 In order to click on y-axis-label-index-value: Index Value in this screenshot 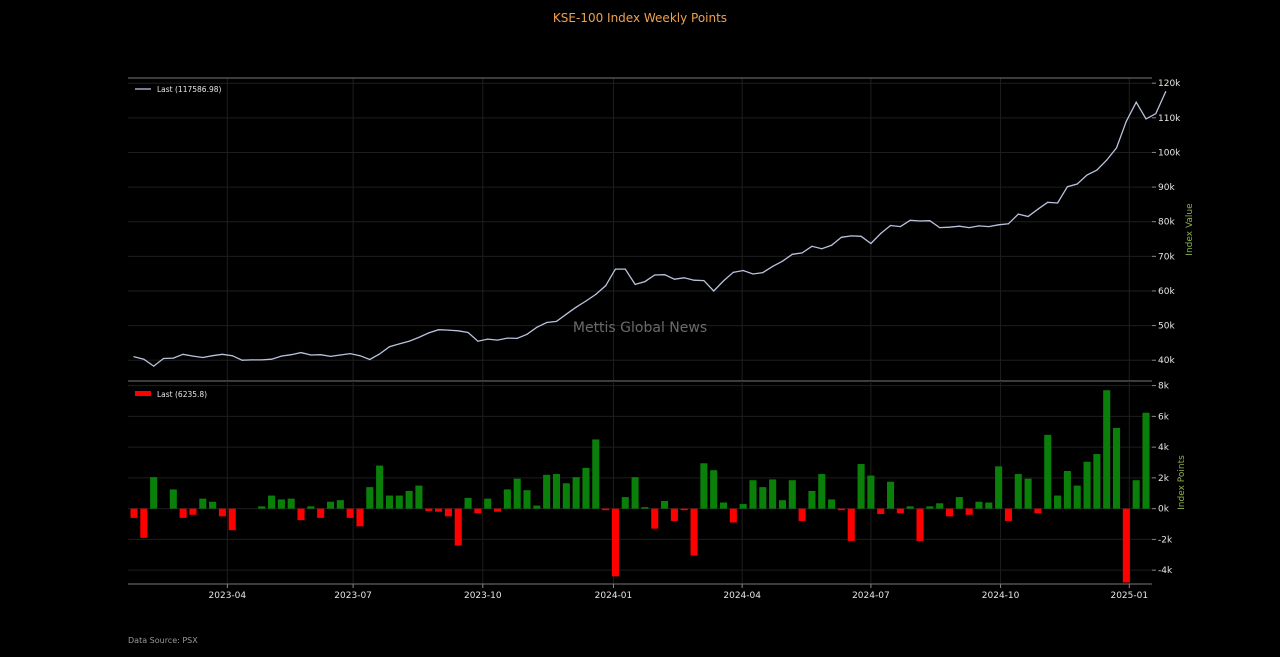, I will do `click(1190, 229)`.